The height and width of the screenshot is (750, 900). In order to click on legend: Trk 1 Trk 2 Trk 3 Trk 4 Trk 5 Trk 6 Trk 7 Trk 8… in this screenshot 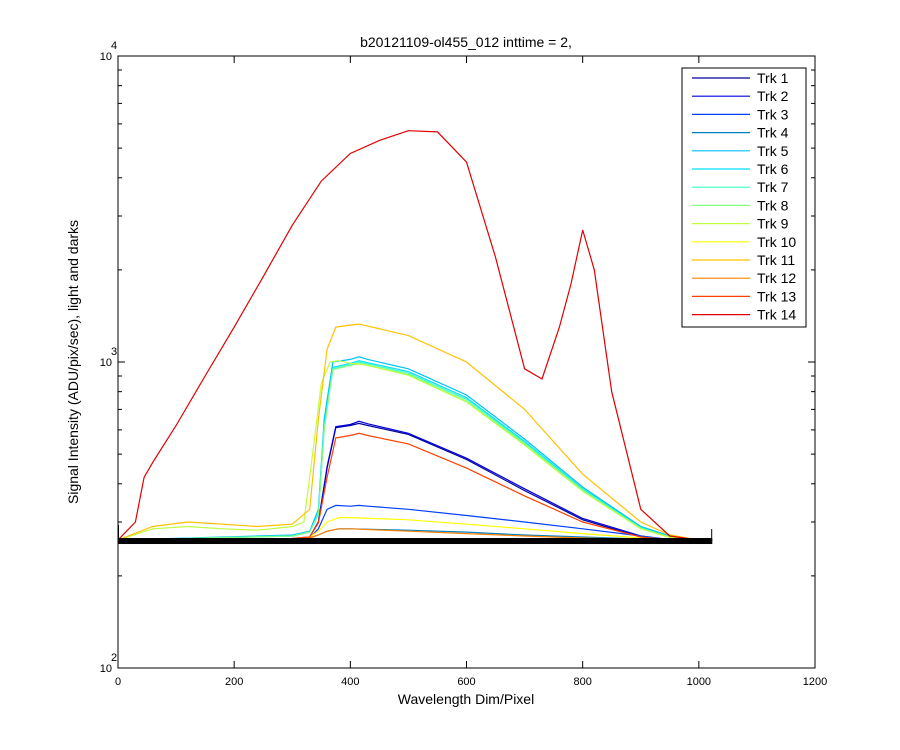, I will do `click(744, 197)`.